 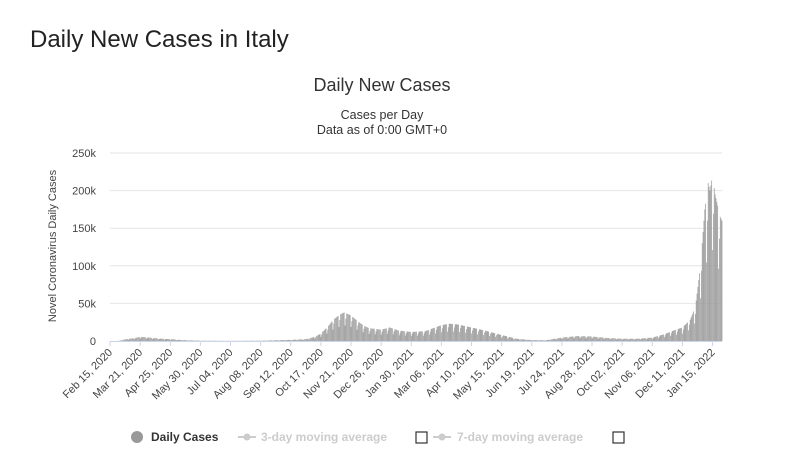 What do you see at coordinates (421, 437) in the screenshot?
I see `checkbox-3day` at bounding box center [421, 437].